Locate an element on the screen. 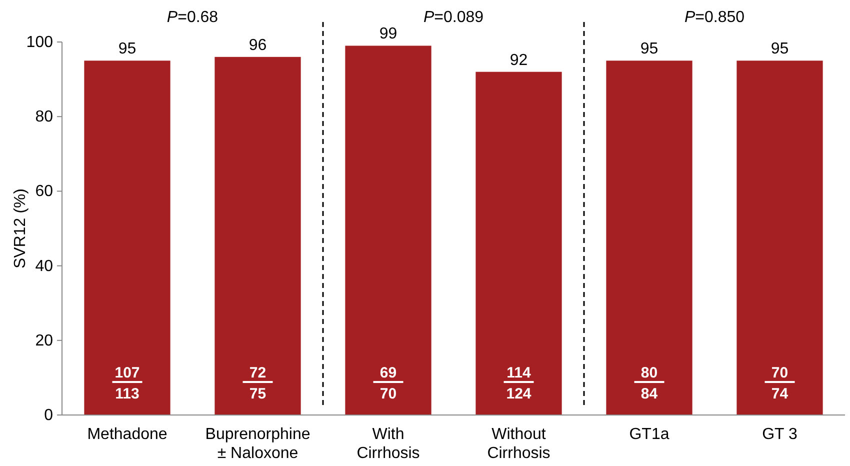 This screenshot has height=466, width=850. y-tick-label: 80 is located at coordinates (44, 117).